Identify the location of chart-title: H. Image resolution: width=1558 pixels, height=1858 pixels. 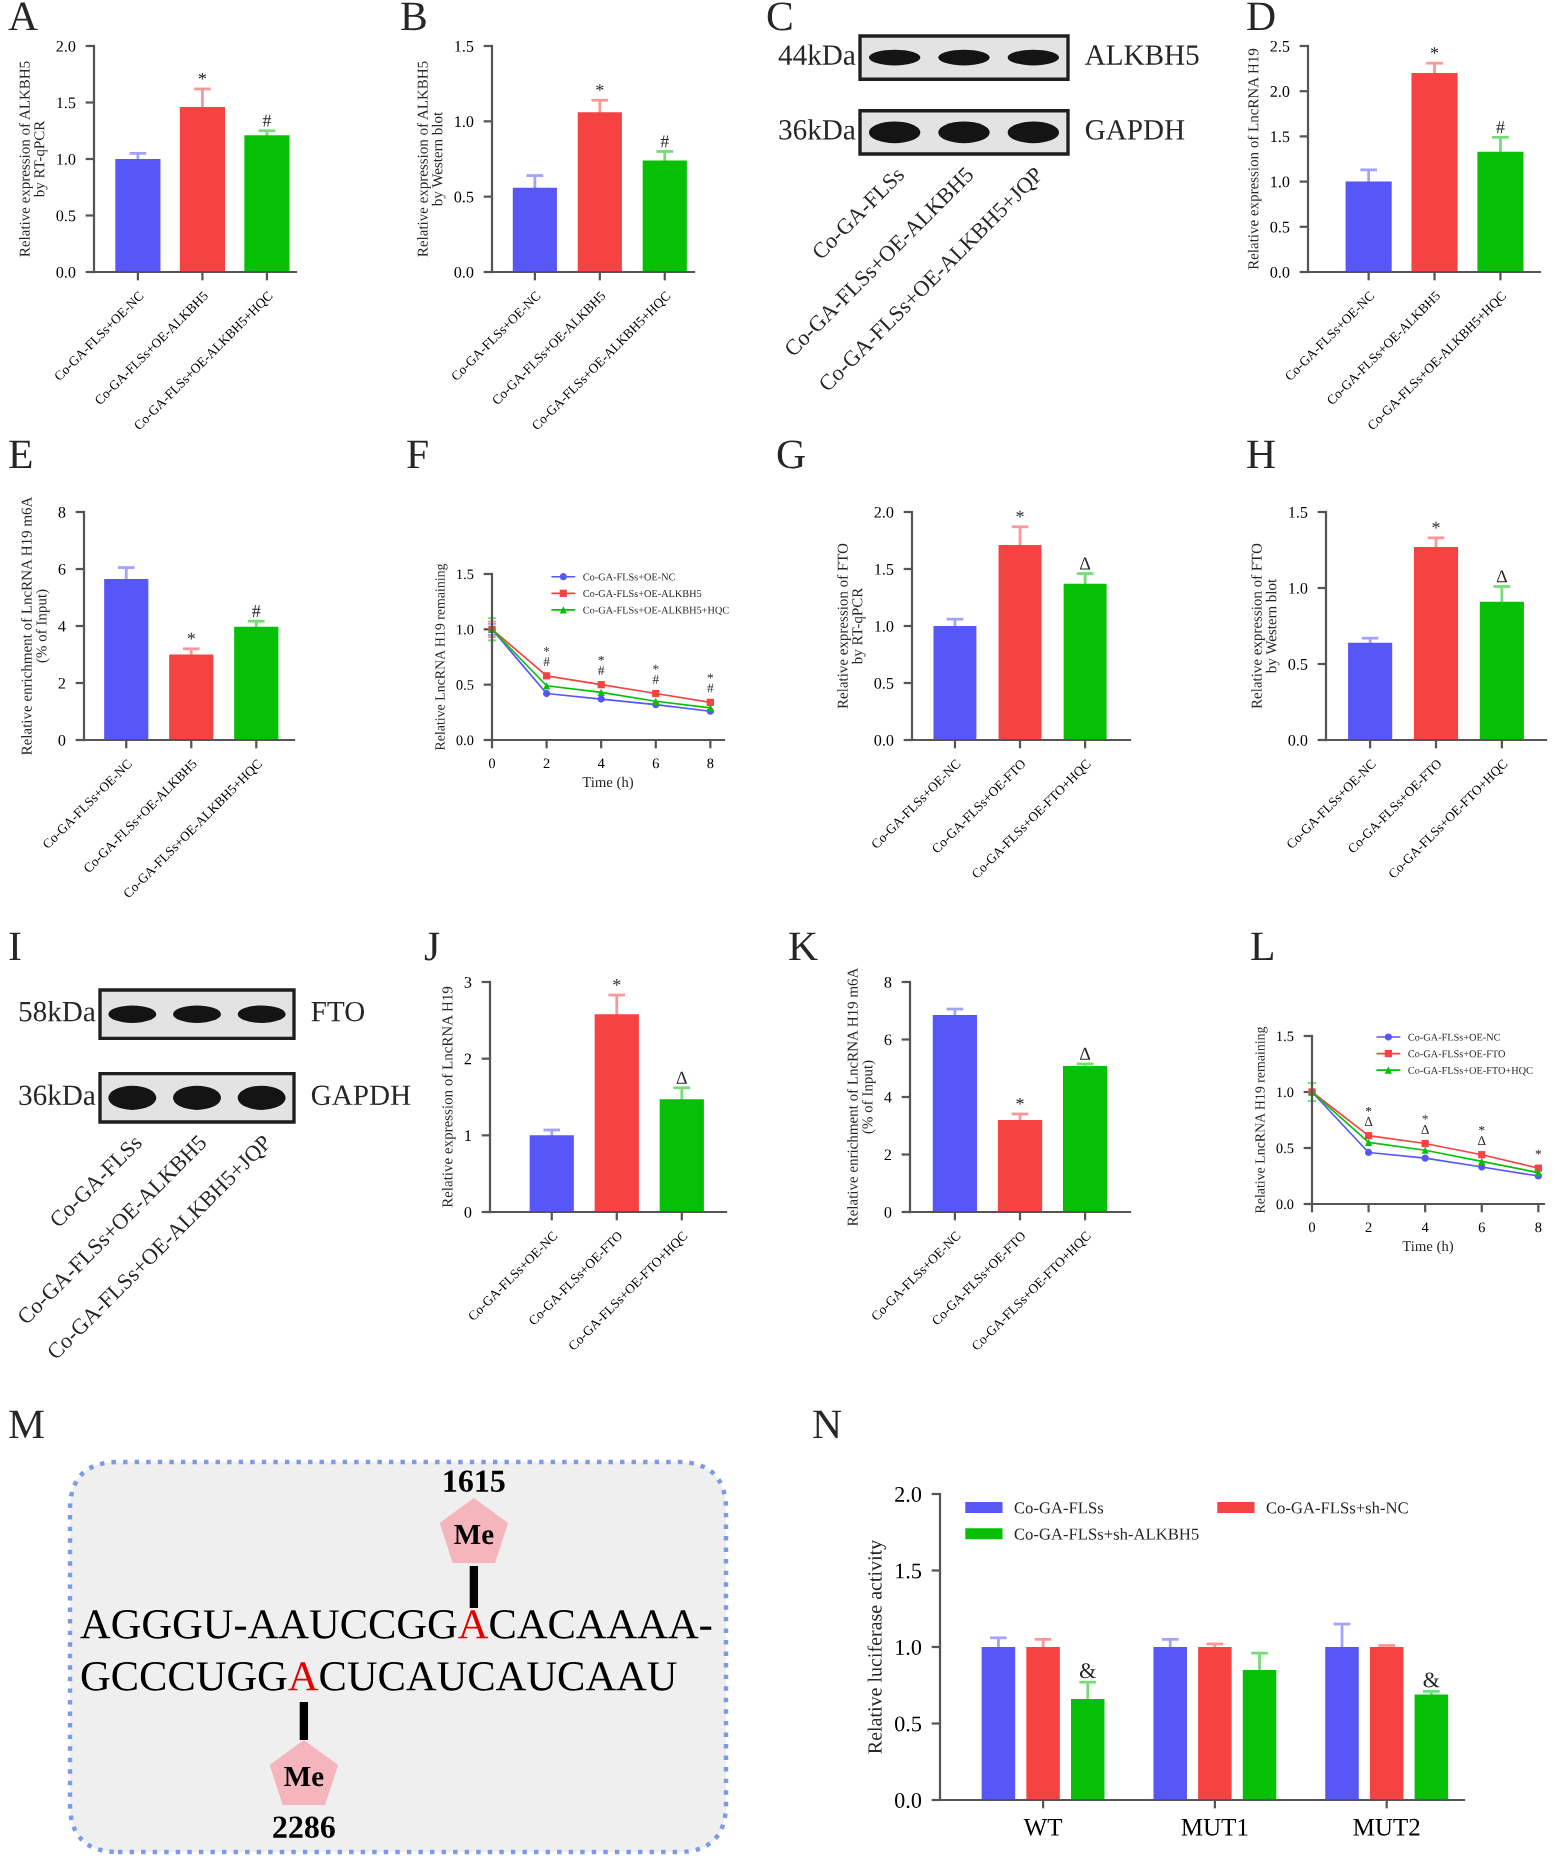
(1261, 454).